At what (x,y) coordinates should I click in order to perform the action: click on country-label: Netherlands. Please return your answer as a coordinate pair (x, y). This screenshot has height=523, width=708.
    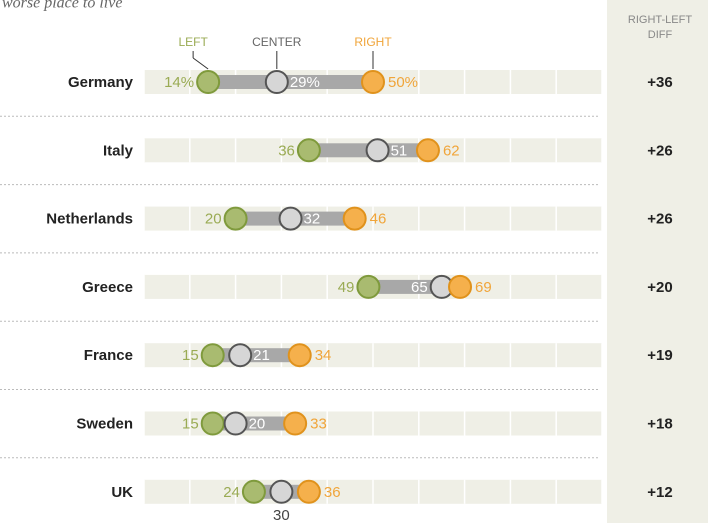
    Looking at the image, I should click on (89, 219).